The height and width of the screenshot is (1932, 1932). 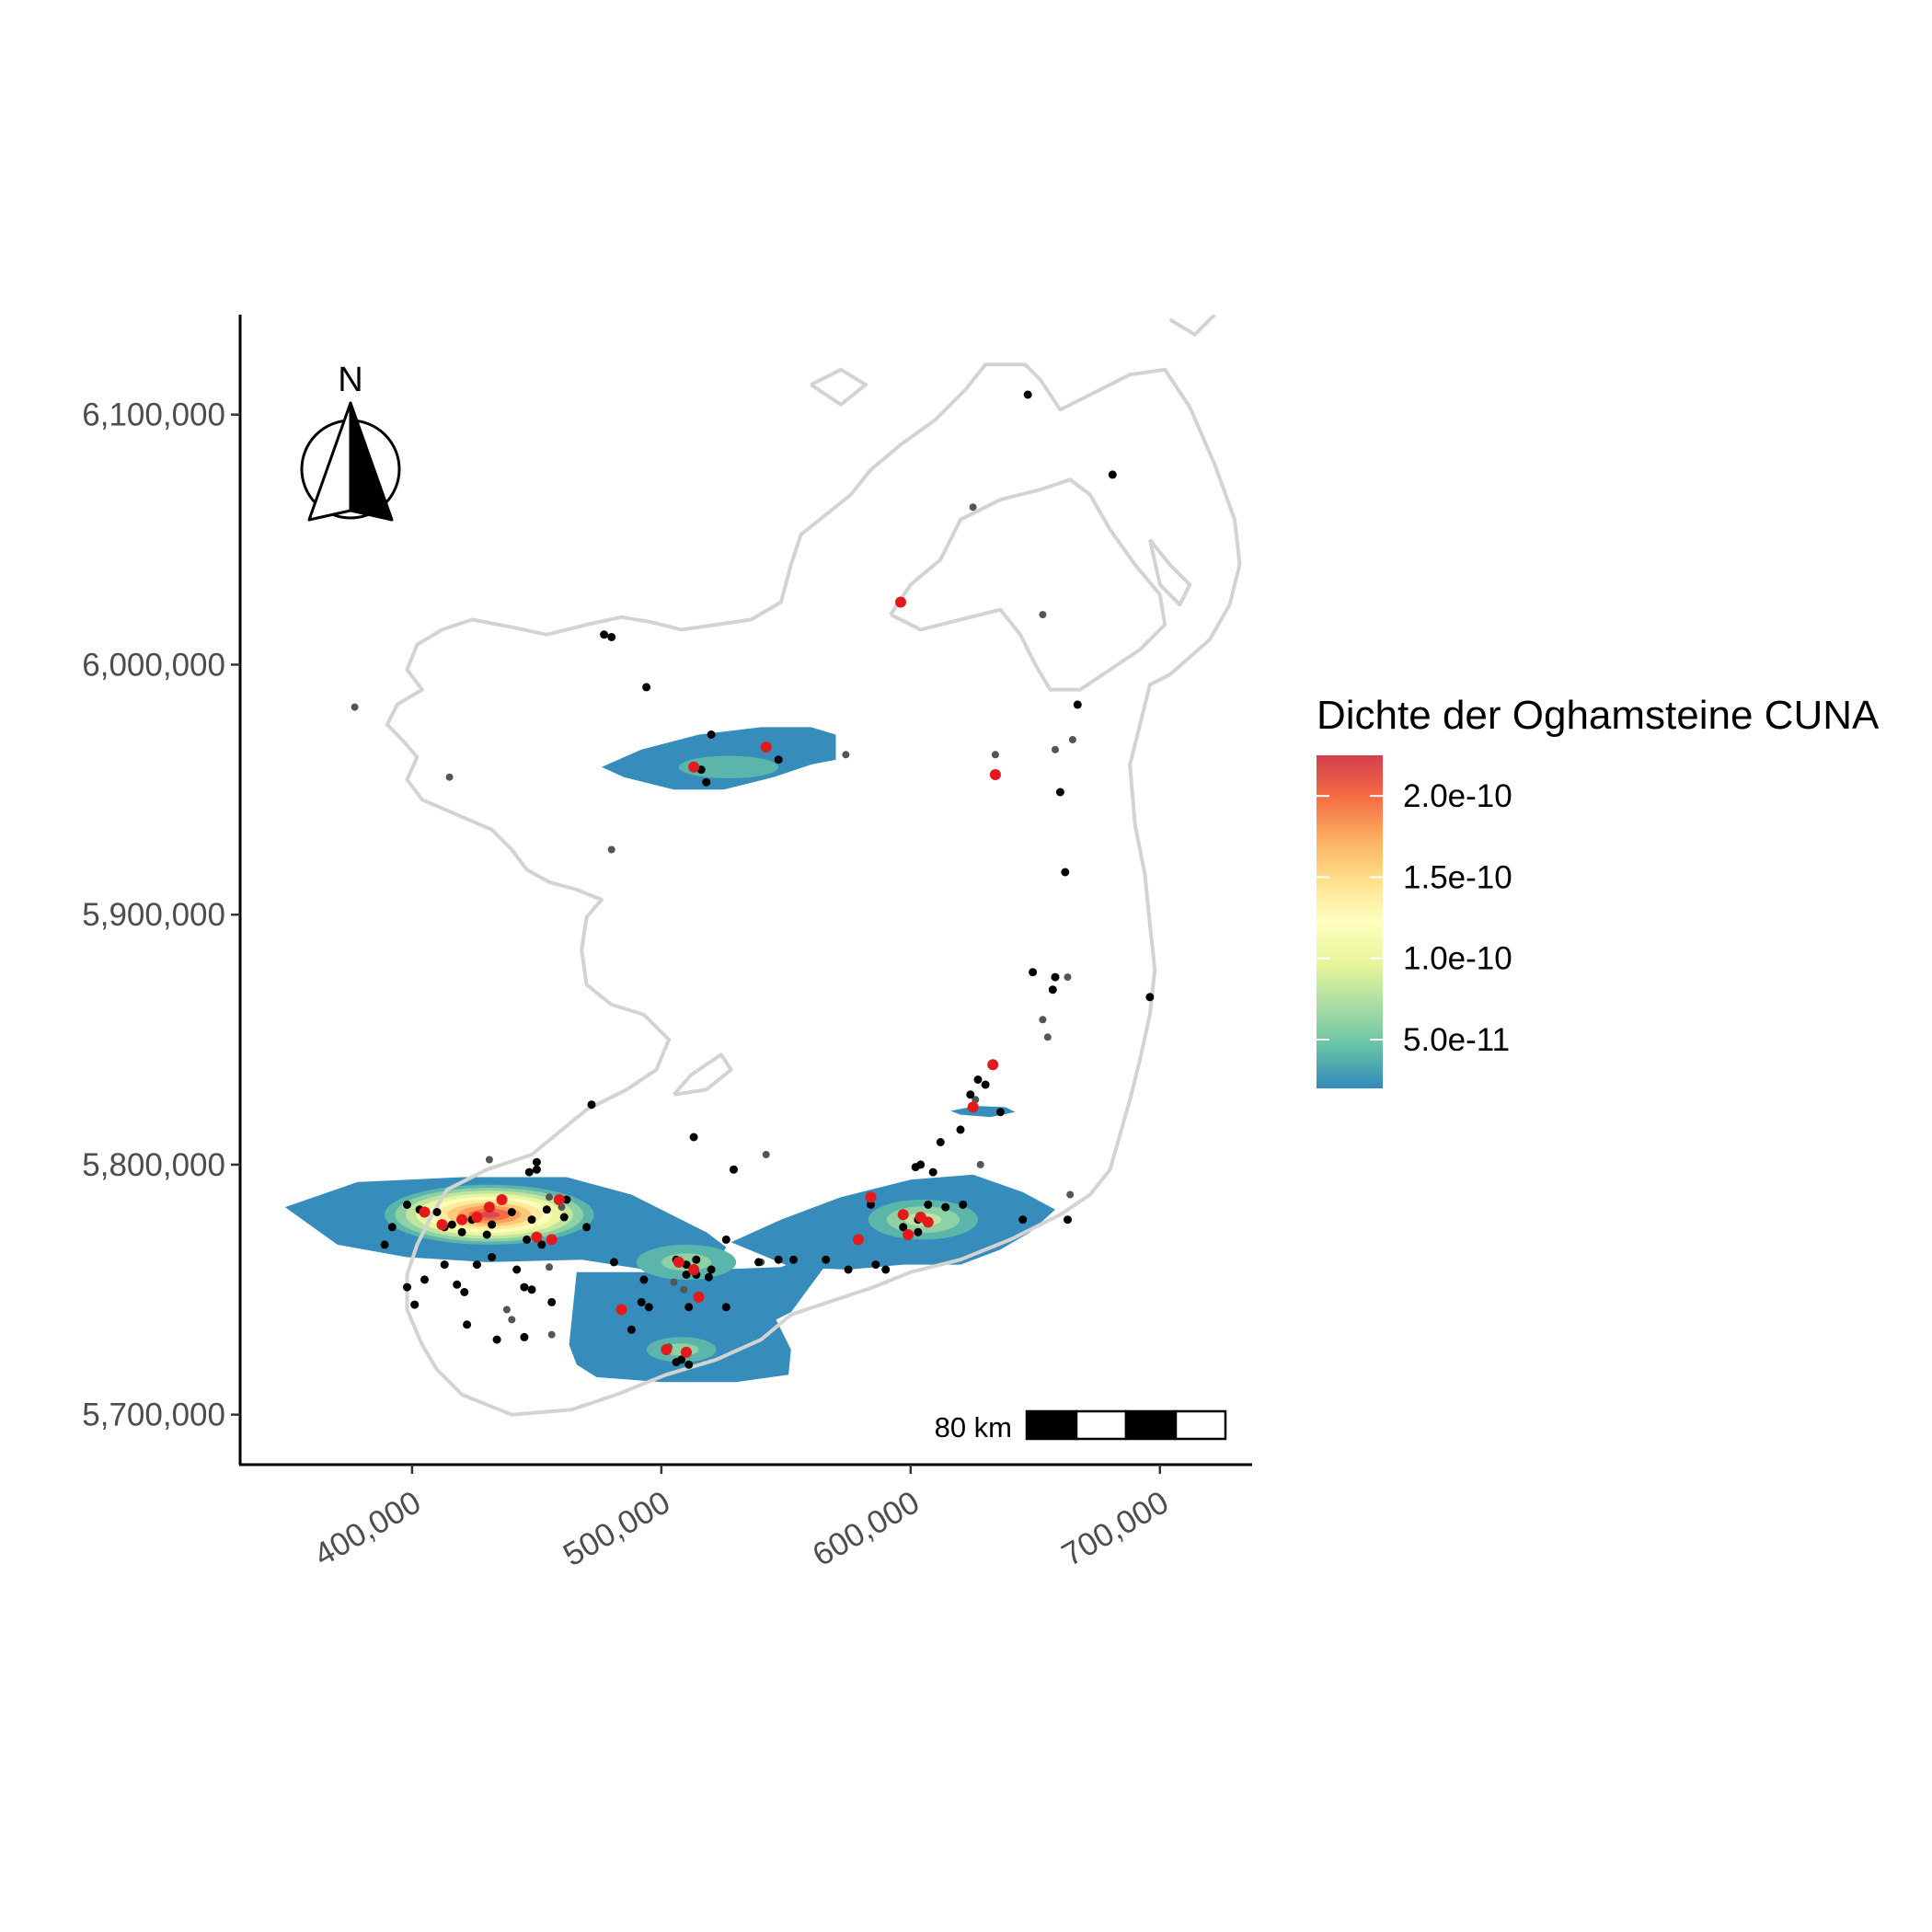 I want to click on scale-bar: 80 km, so click(x=1081, y=1426).